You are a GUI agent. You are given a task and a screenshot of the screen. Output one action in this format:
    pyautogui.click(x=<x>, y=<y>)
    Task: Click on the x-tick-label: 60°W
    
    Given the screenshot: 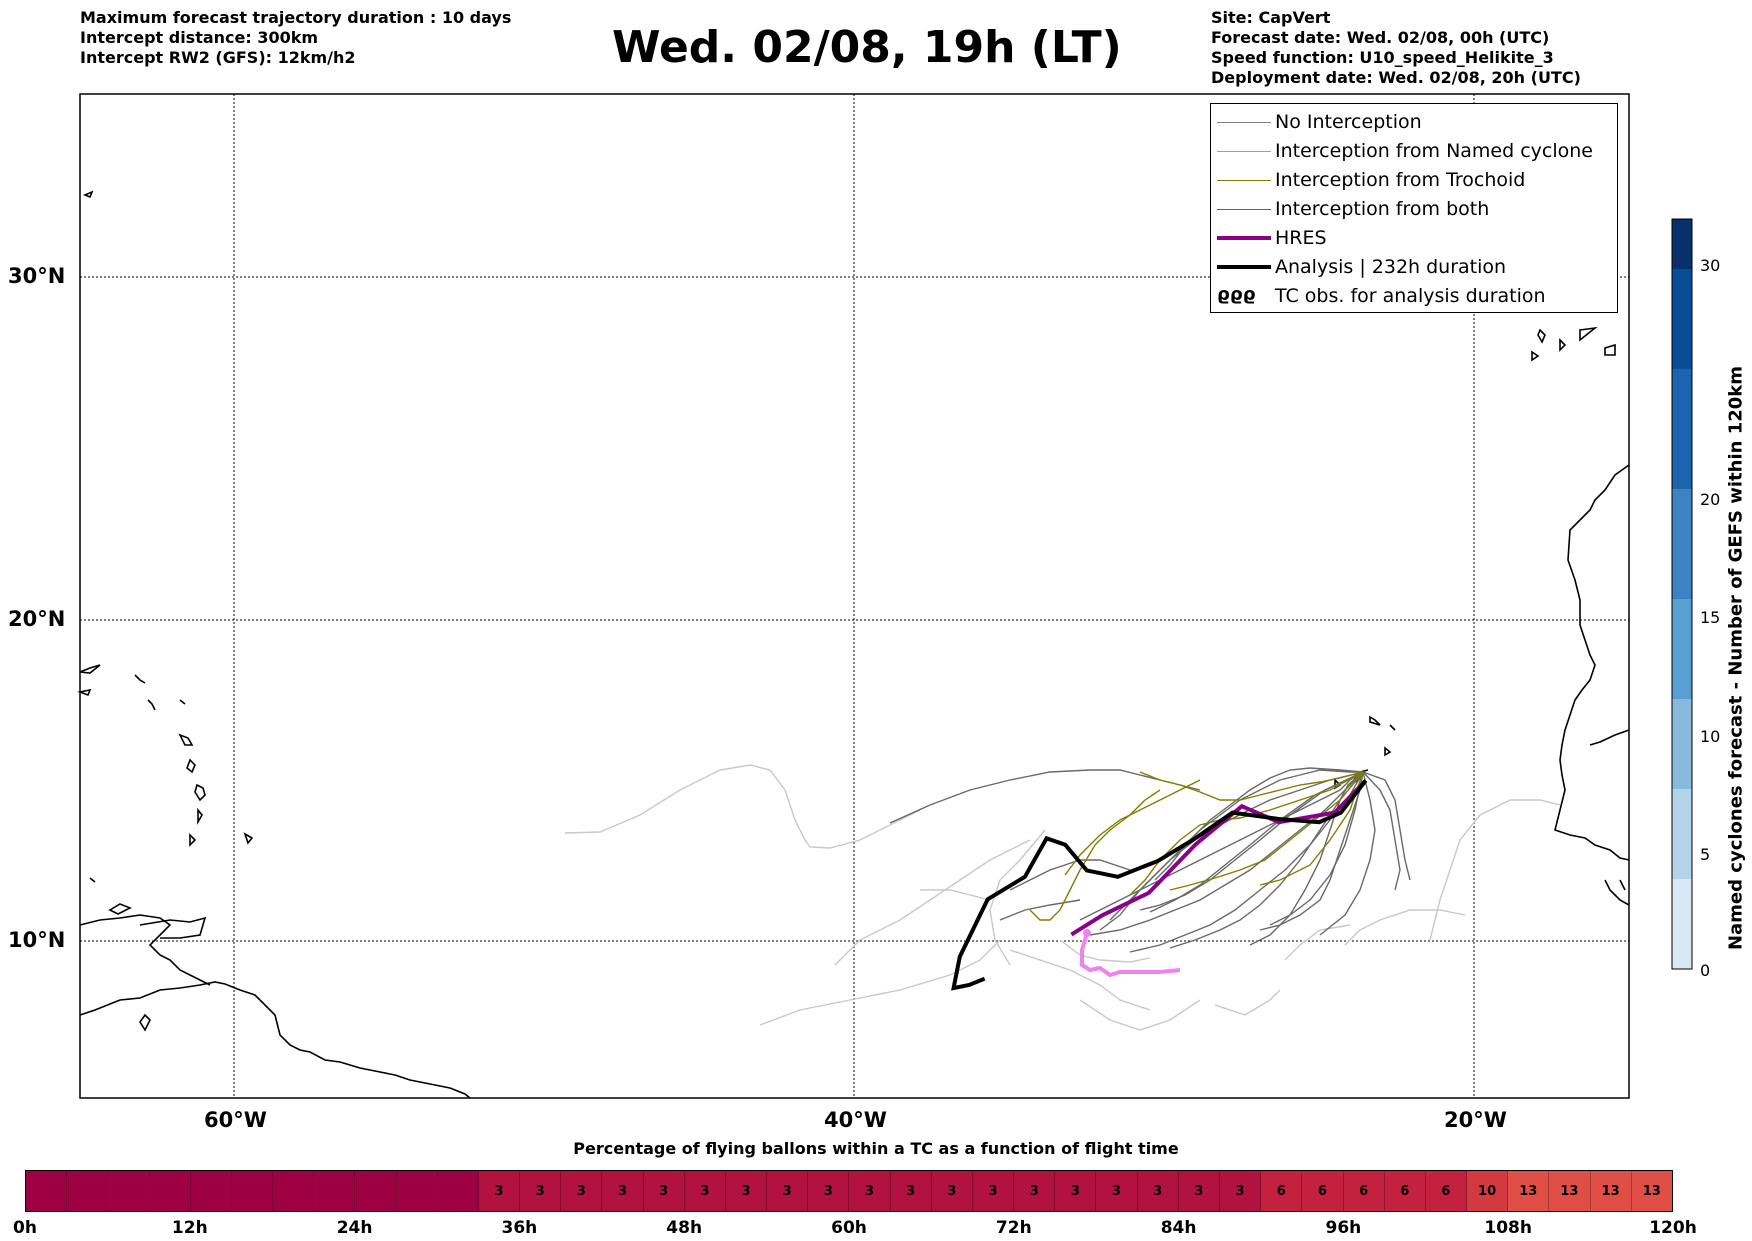 What is the action you would take?
    pyautogui.click(x=235, y=1120)
    